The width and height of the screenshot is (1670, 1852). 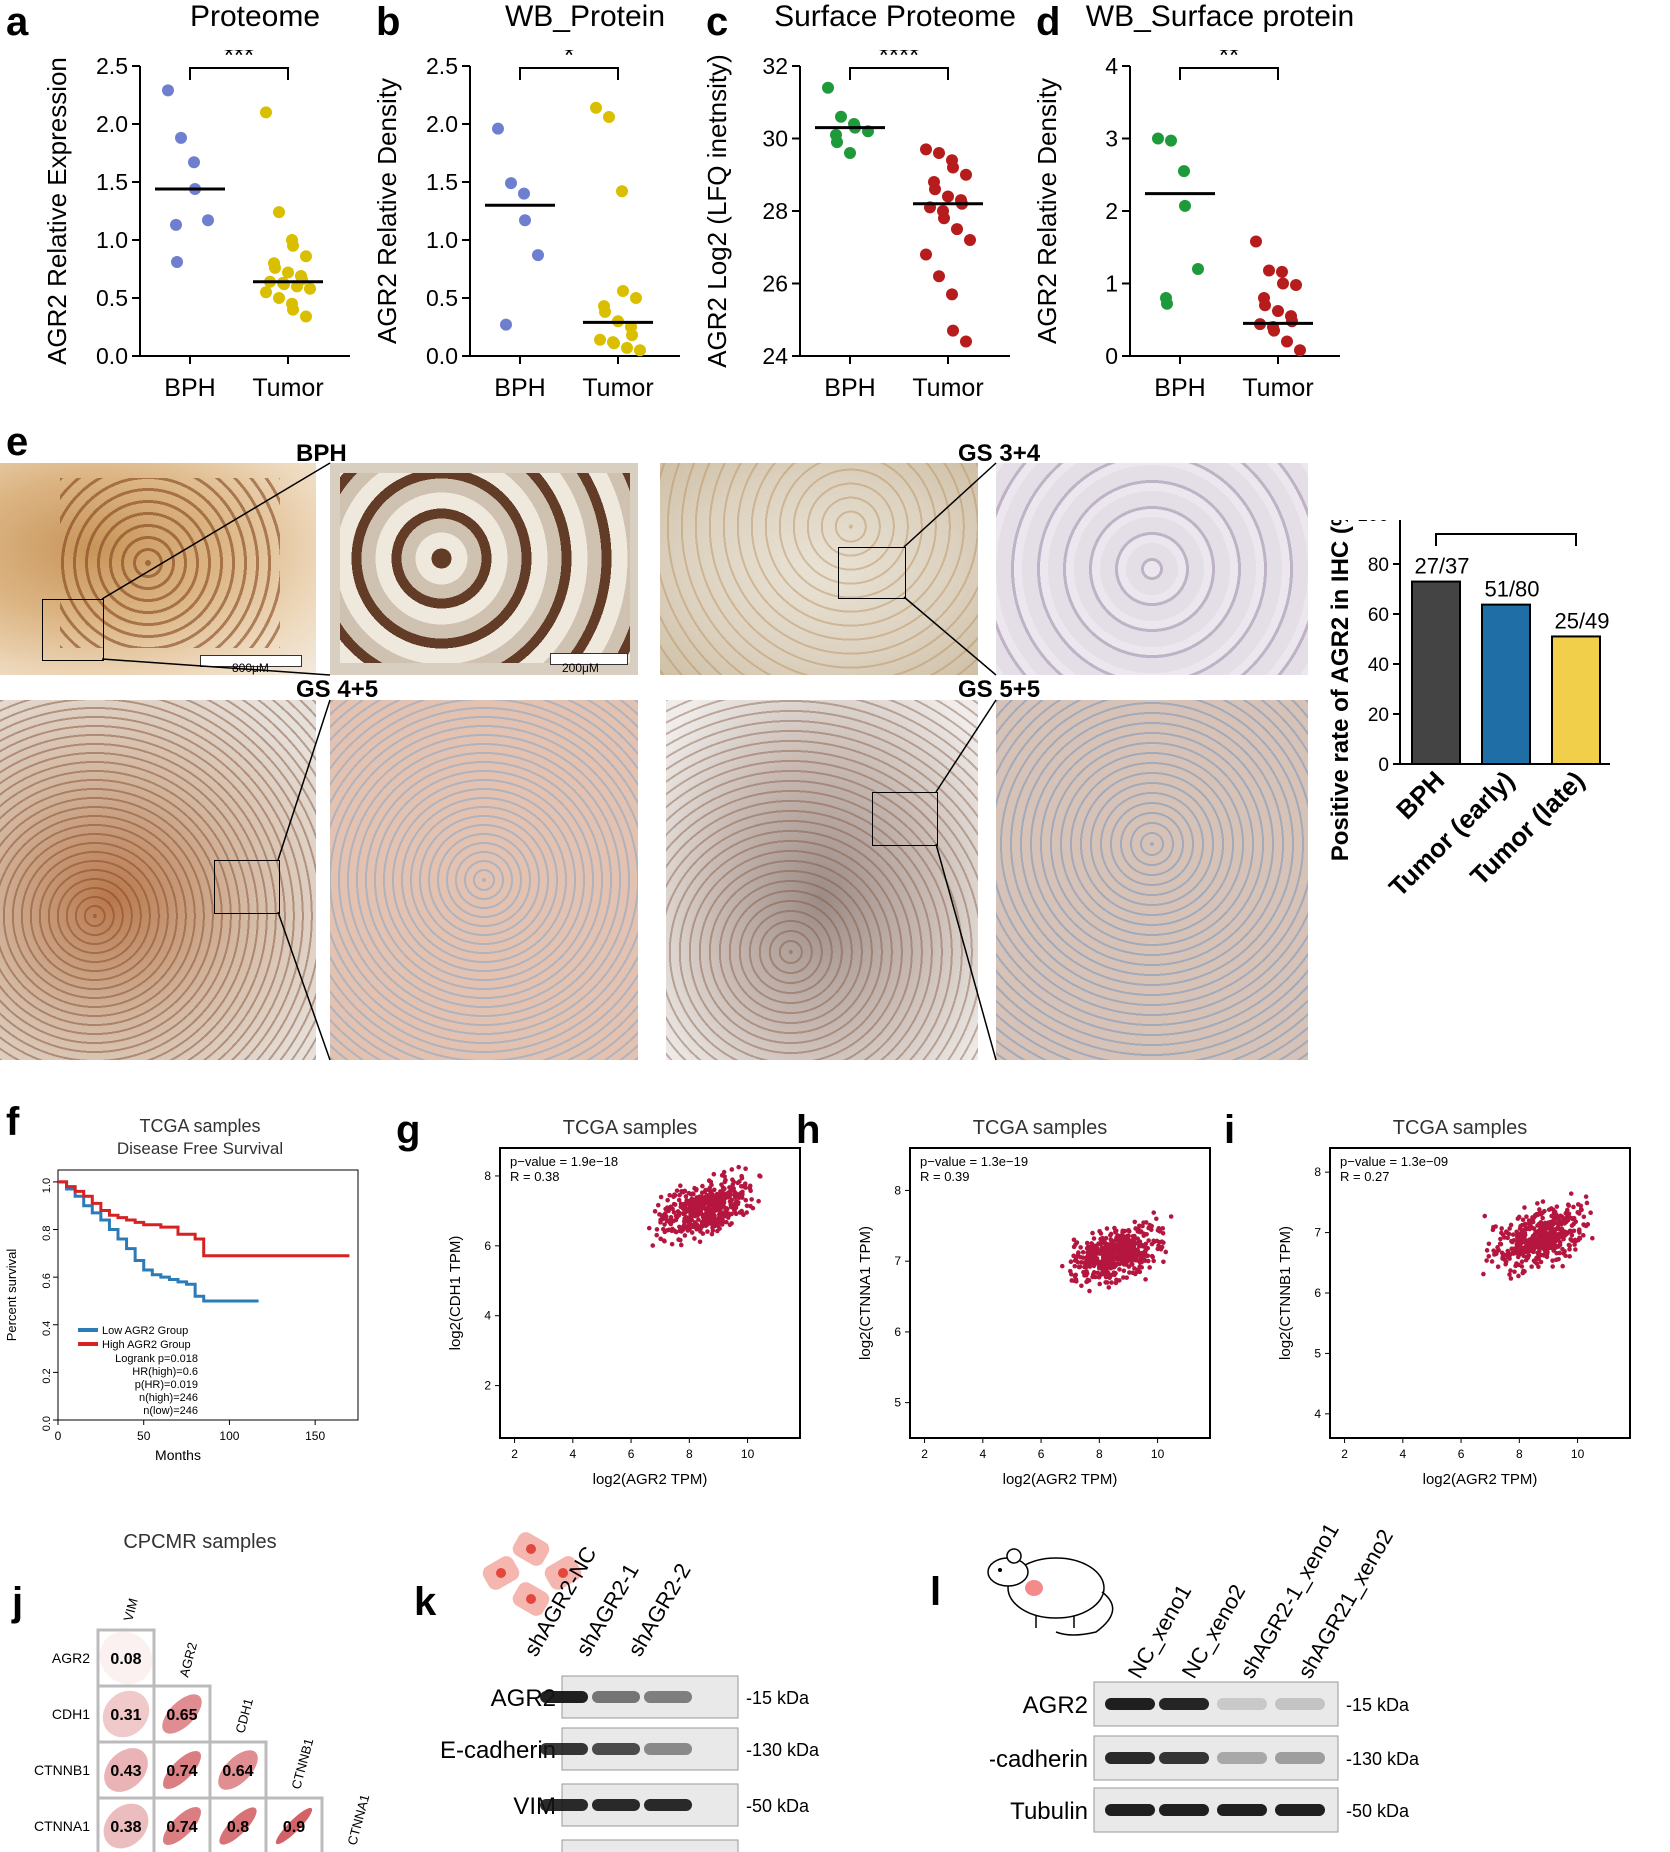 What do you see at coordinates (1111, 211) in the screenshot?
I see `y-tick-label: 2` at bounding box center [1111, 211].